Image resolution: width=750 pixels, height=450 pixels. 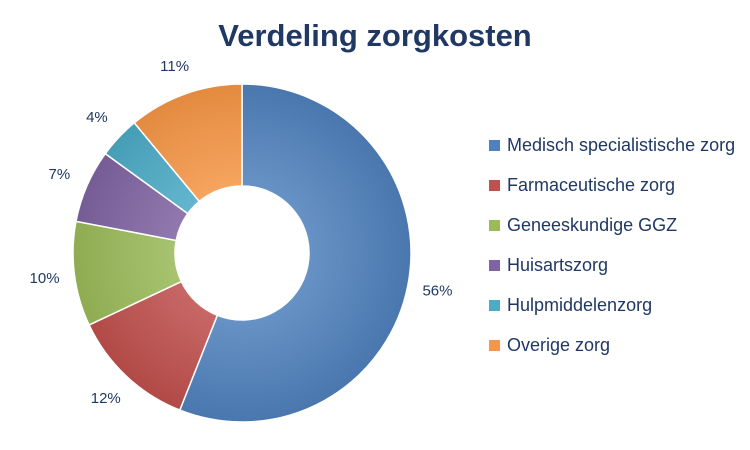 I want to click on legend-item-3: Geneeskundige GGZ, so click(x=612, y=225).